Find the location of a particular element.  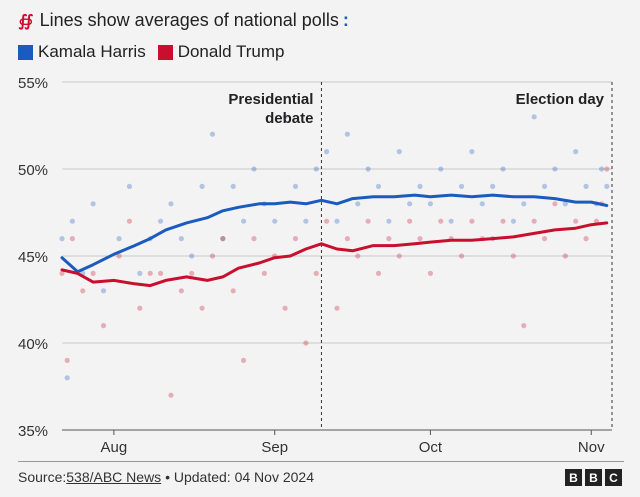

source-link: 538/ABC News is located at coordinates (114, 477).